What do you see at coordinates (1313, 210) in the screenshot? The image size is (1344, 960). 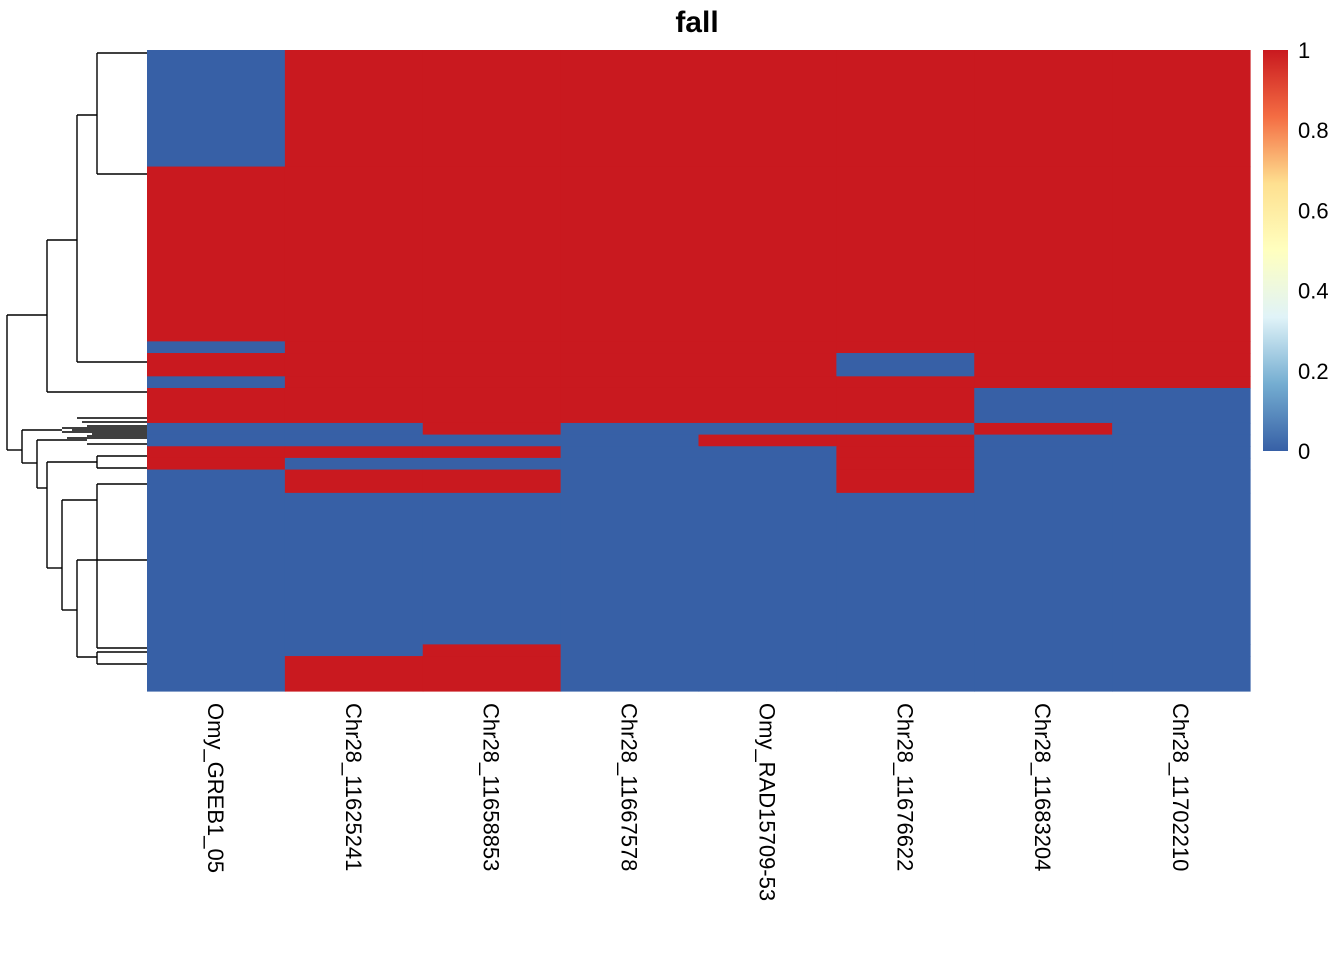 I see `colorbar-tick-label: 0.6` at bounding box center [1313, 210].